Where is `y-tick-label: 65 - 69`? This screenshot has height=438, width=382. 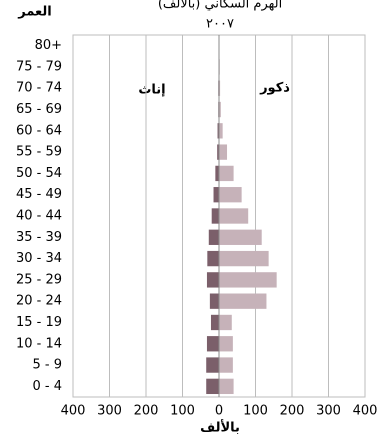 y-tick-label: 65 - 69 is located at coordinates (39, 109).